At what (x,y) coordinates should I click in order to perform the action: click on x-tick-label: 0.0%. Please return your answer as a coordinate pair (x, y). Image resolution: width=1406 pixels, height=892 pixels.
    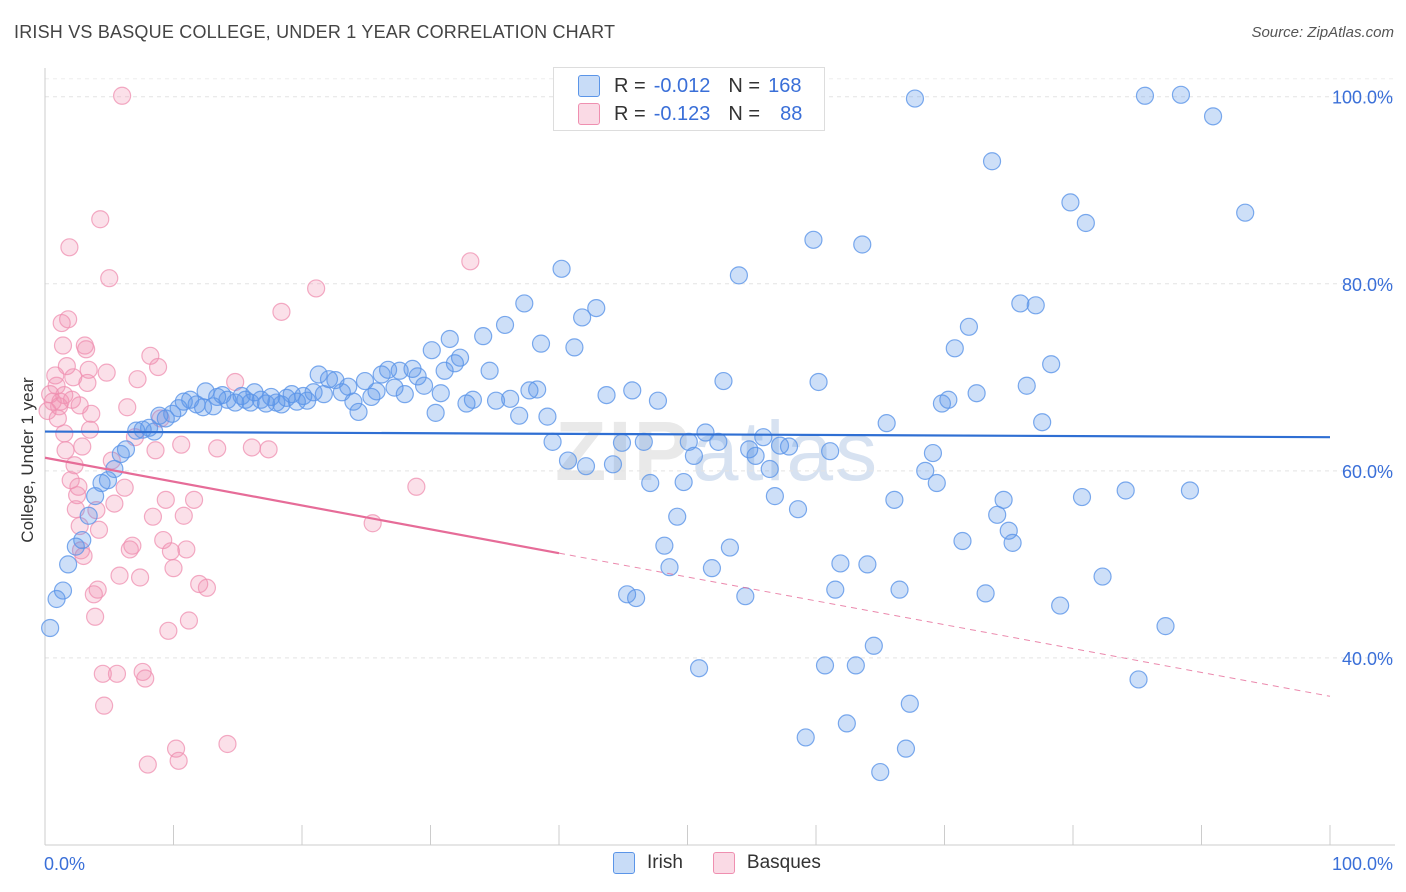
    Looking at the image, I should click on (64, 864).